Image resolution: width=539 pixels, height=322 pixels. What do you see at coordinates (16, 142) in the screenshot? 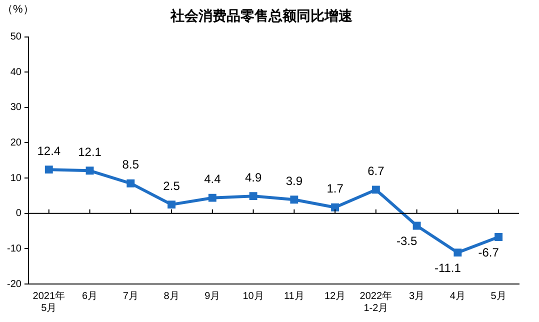
I see `y-tick-label: 20` at bounding box center [16, 142].